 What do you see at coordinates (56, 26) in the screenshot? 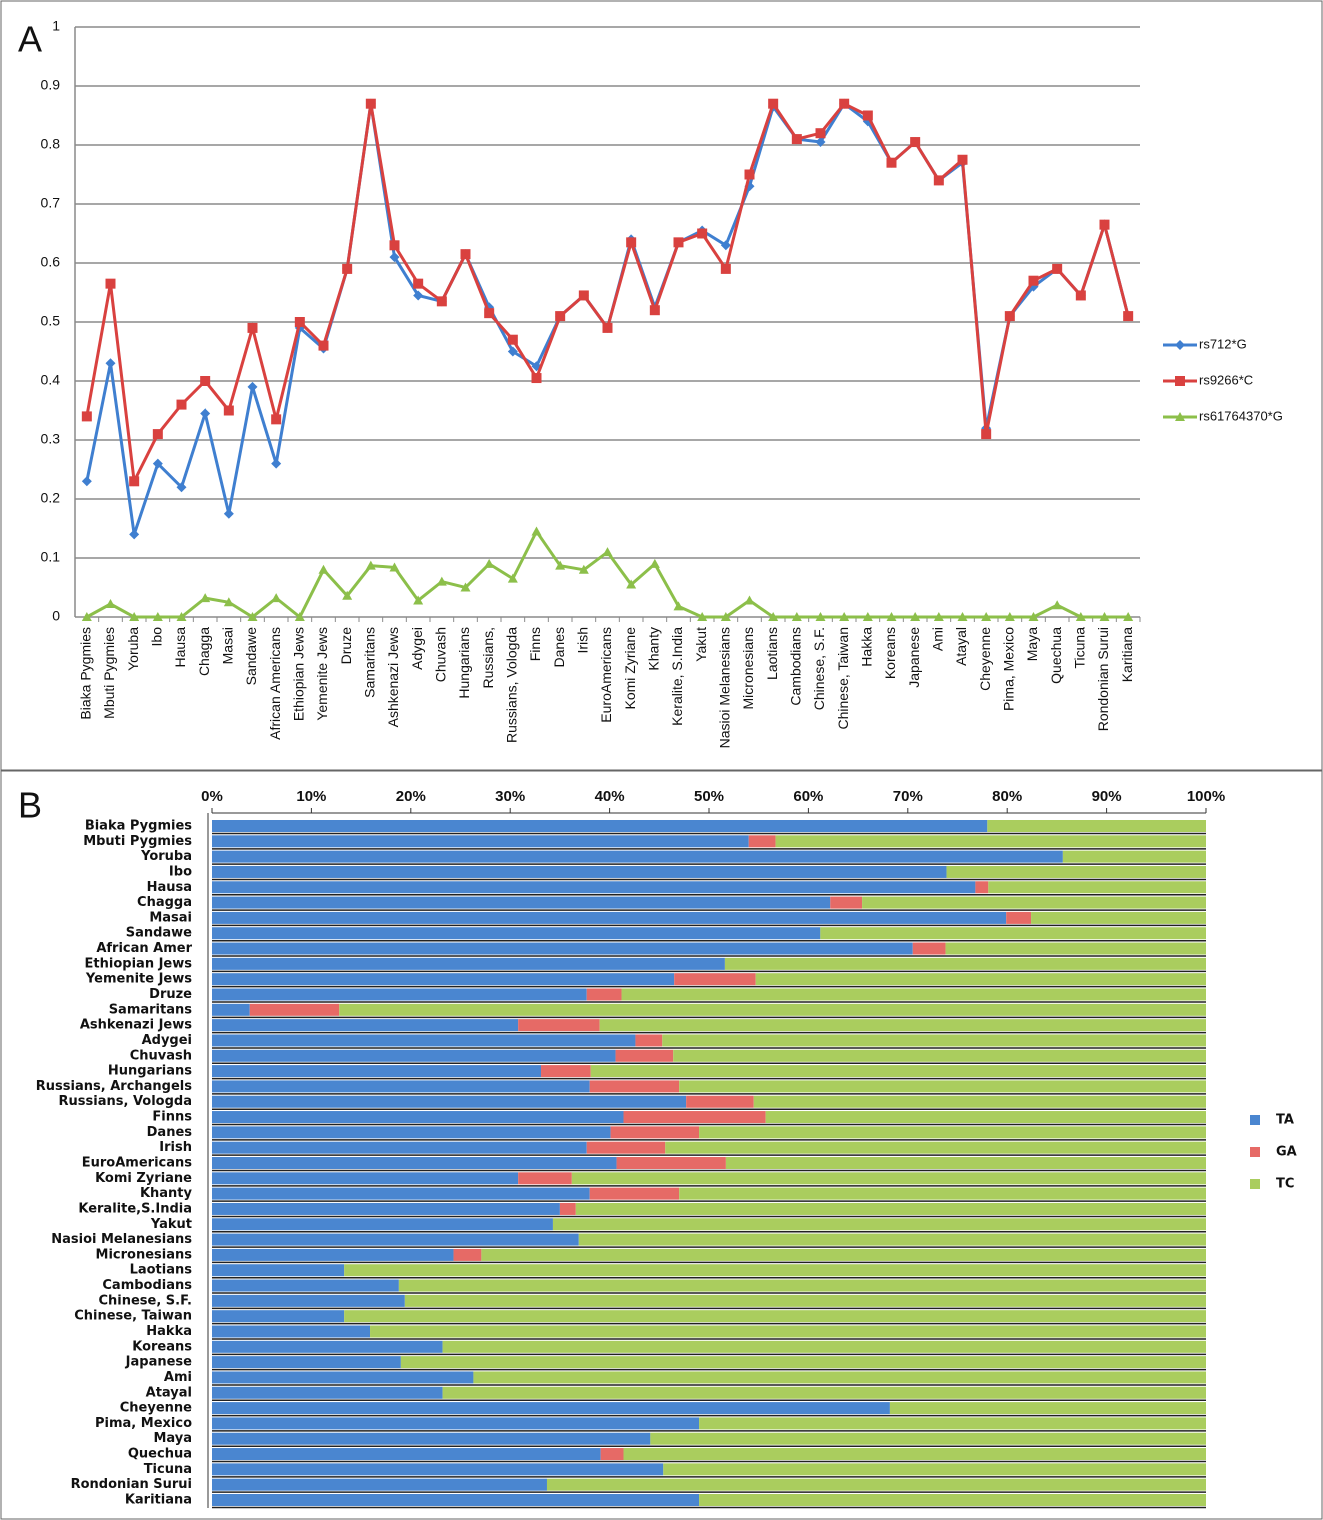
I see `y-tick-label: 1` at bounding box center [56, 26].